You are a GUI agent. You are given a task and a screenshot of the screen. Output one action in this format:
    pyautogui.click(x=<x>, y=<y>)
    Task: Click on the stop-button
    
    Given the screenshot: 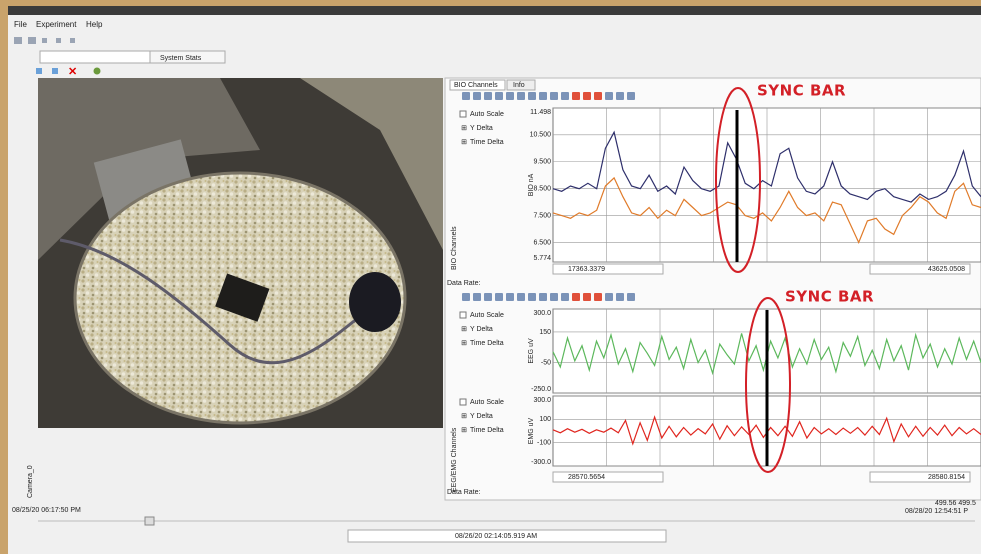 What is the action you would take?
    pyautogui.click(x=55, y=71)
    